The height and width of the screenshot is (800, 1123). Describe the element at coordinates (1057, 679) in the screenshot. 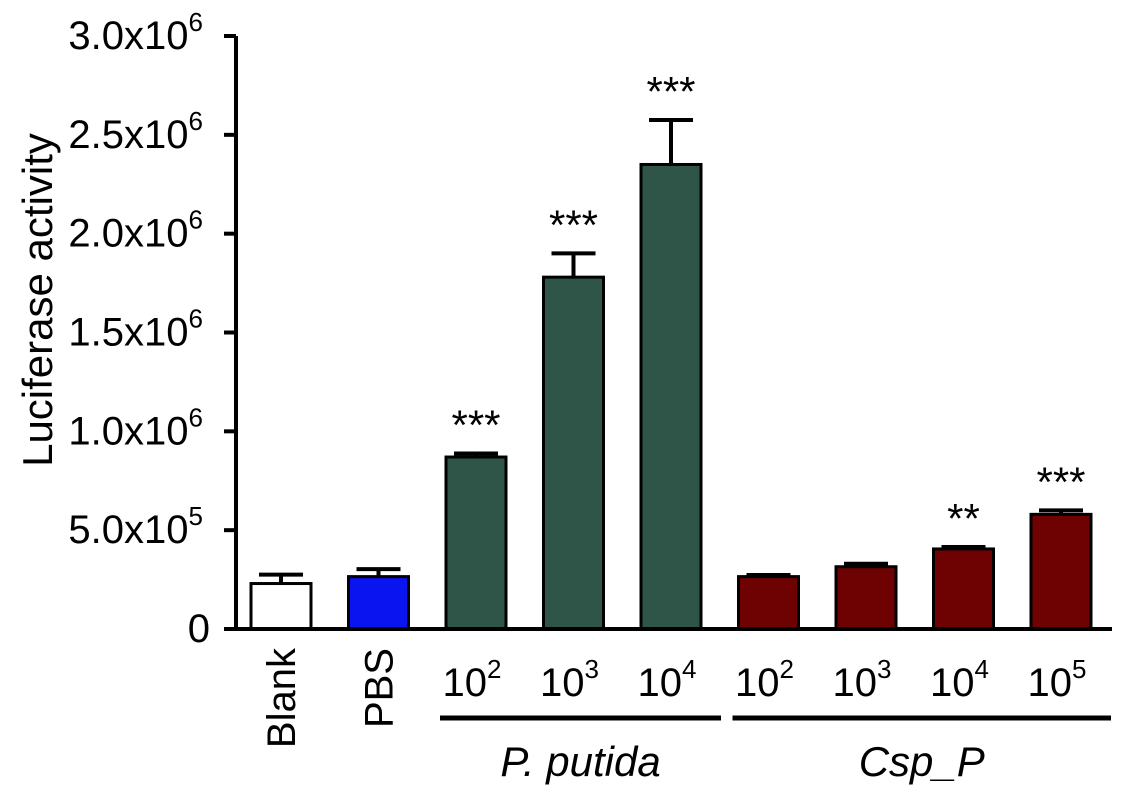

I see `category-label: 105` at that location.